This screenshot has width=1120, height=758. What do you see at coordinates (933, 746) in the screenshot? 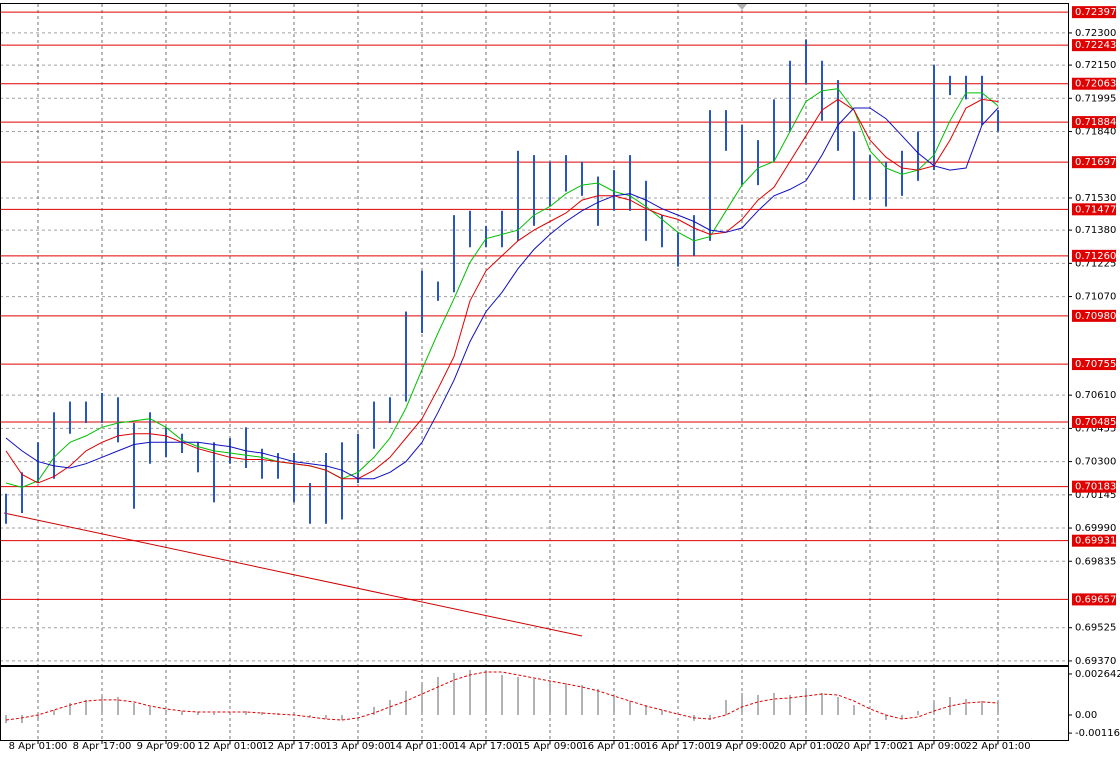
I see `x-tick-label: 21 Apr 09:00` at bounding box center [933, 746].